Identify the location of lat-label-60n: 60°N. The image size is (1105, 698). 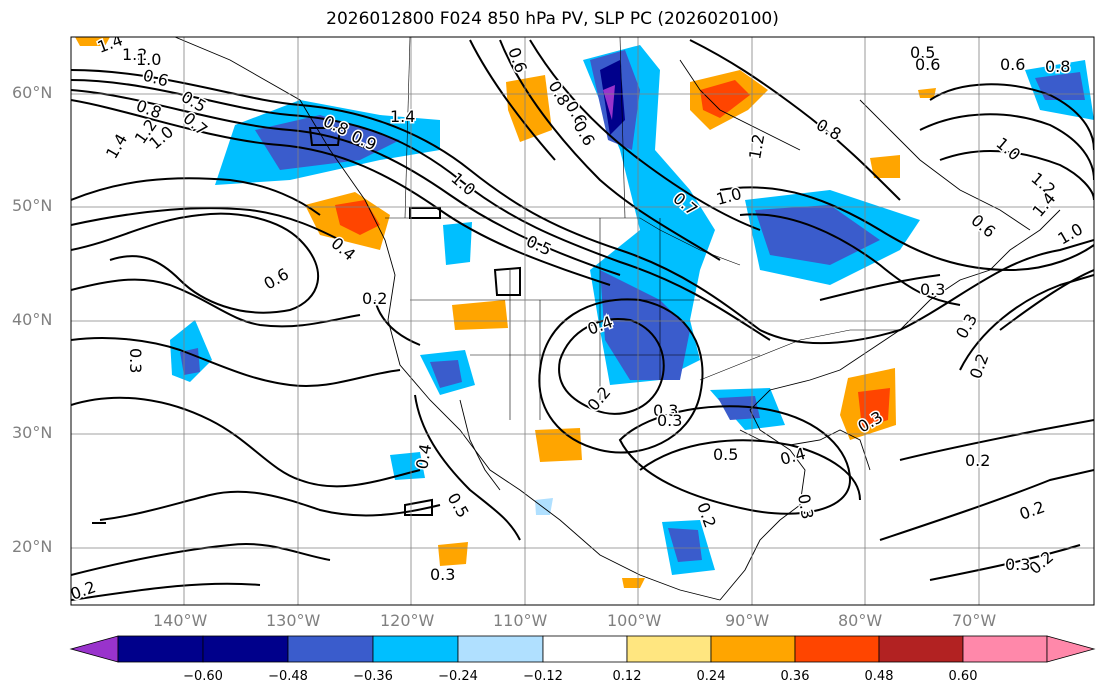
(32, 92).